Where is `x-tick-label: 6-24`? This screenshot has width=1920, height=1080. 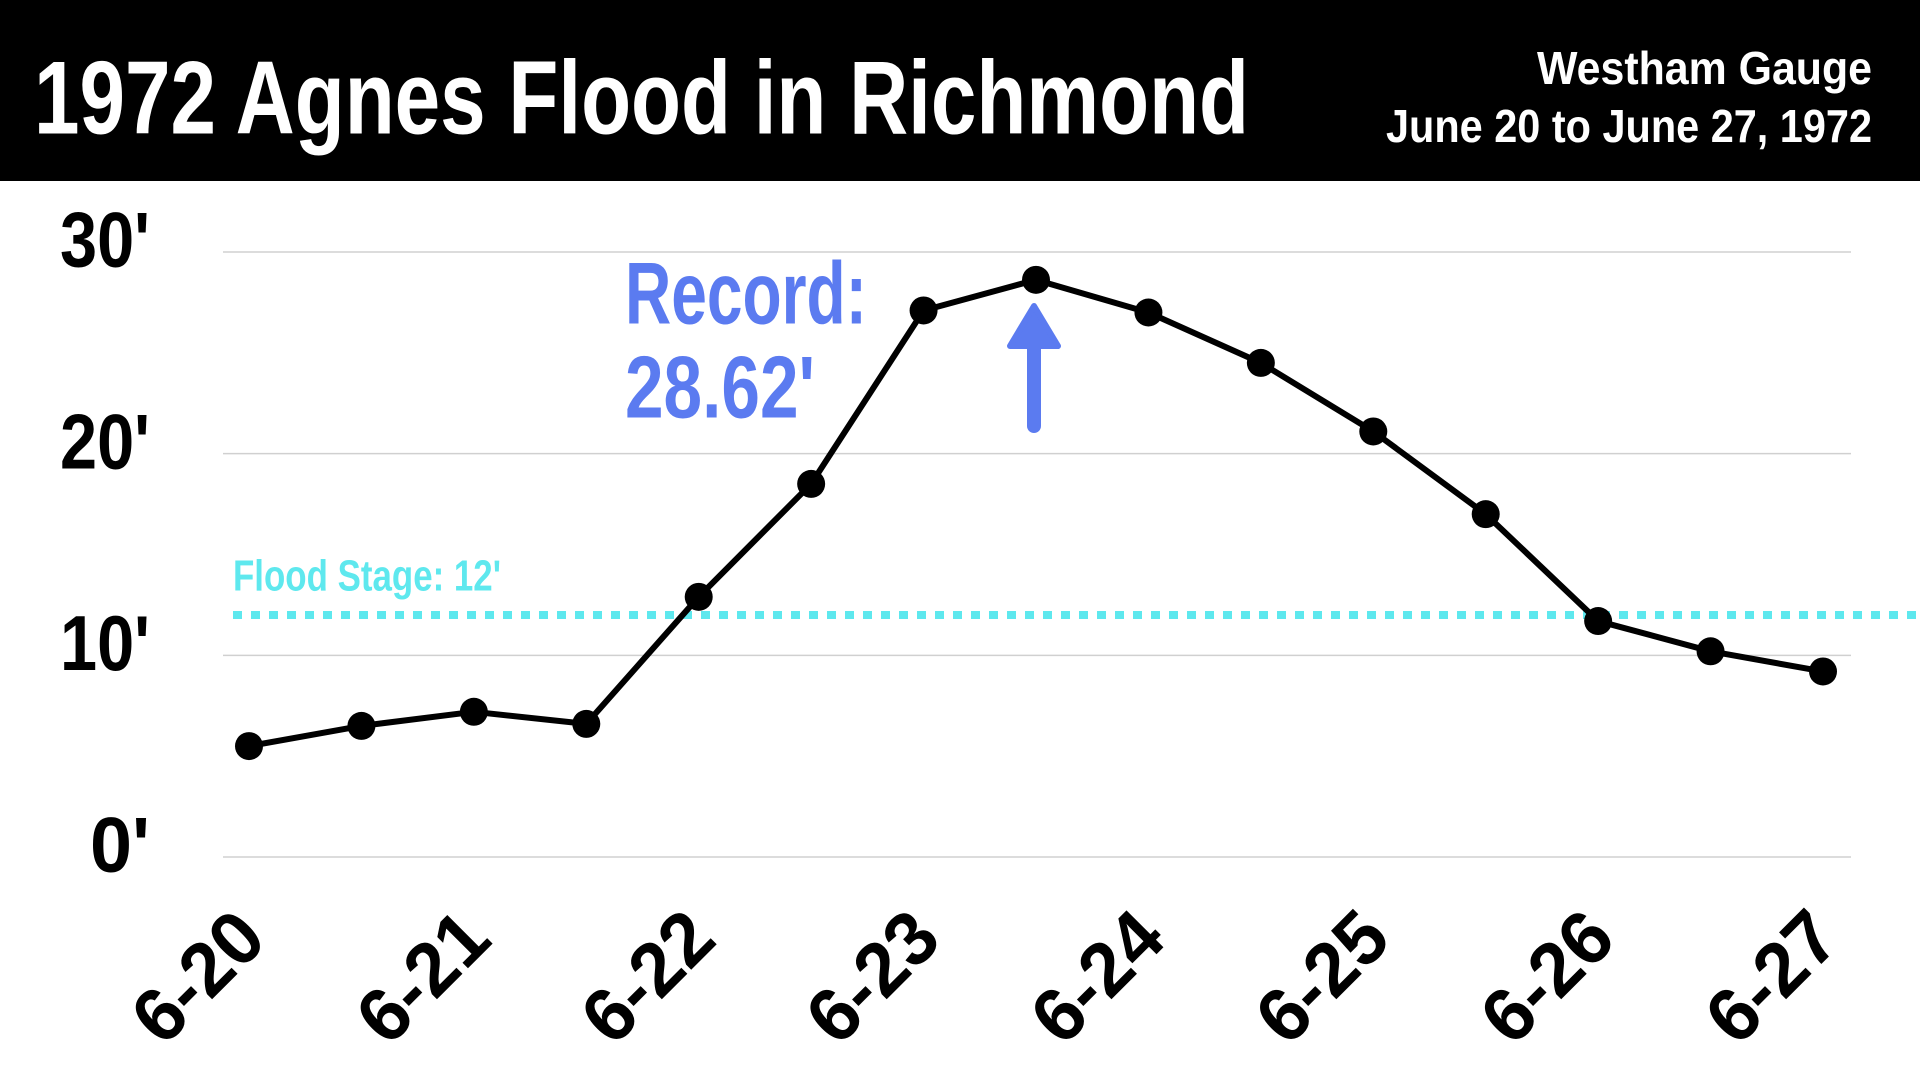
x-tick-label: 6-24 is located at coordinates (1097, 977).